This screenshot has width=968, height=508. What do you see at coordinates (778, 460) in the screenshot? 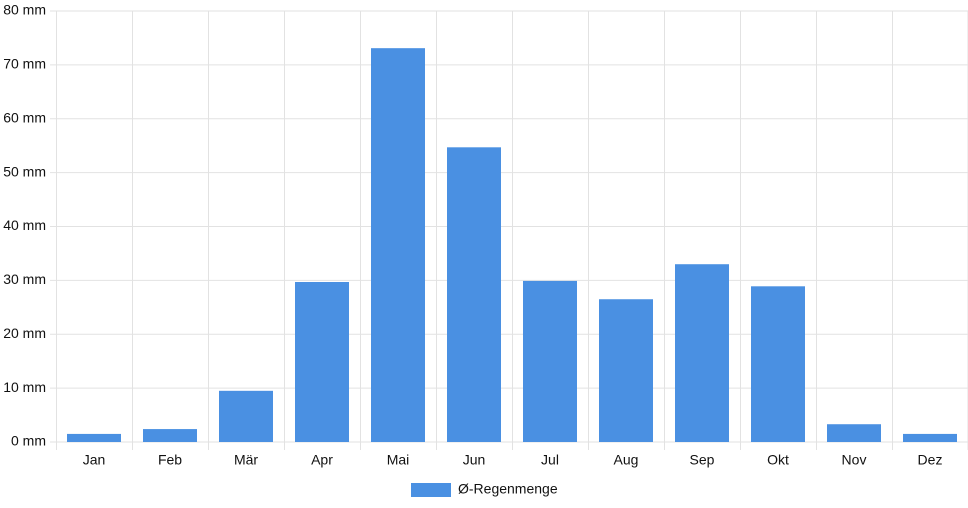
I see `x-tick-label: Okt` at bounding box center [778, 460].